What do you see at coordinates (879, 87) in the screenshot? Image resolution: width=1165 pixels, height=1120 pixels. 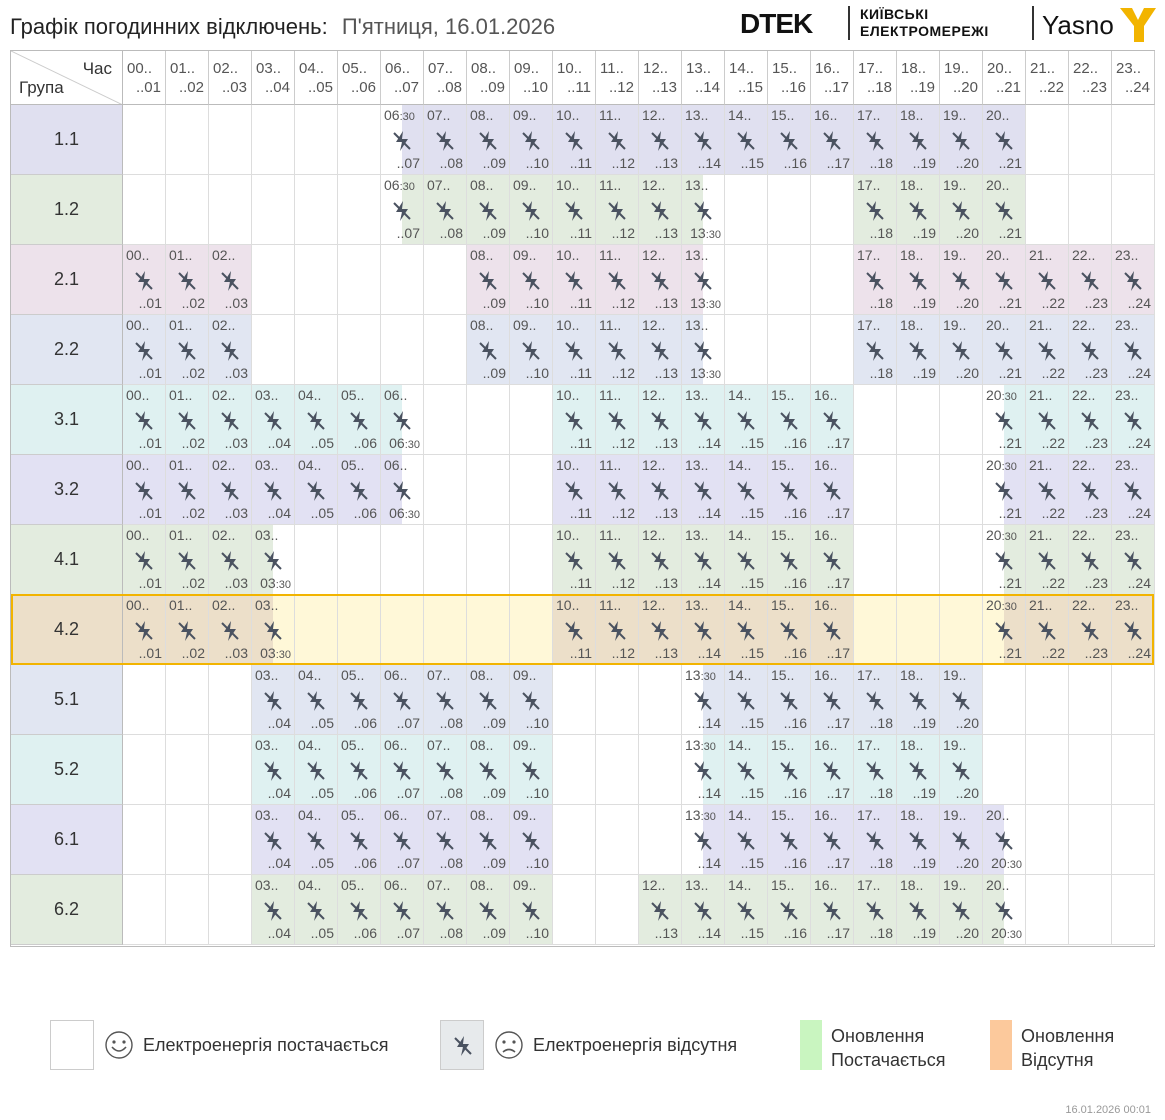 I see `hour-end: ..18` at bounding box center [879, 87].